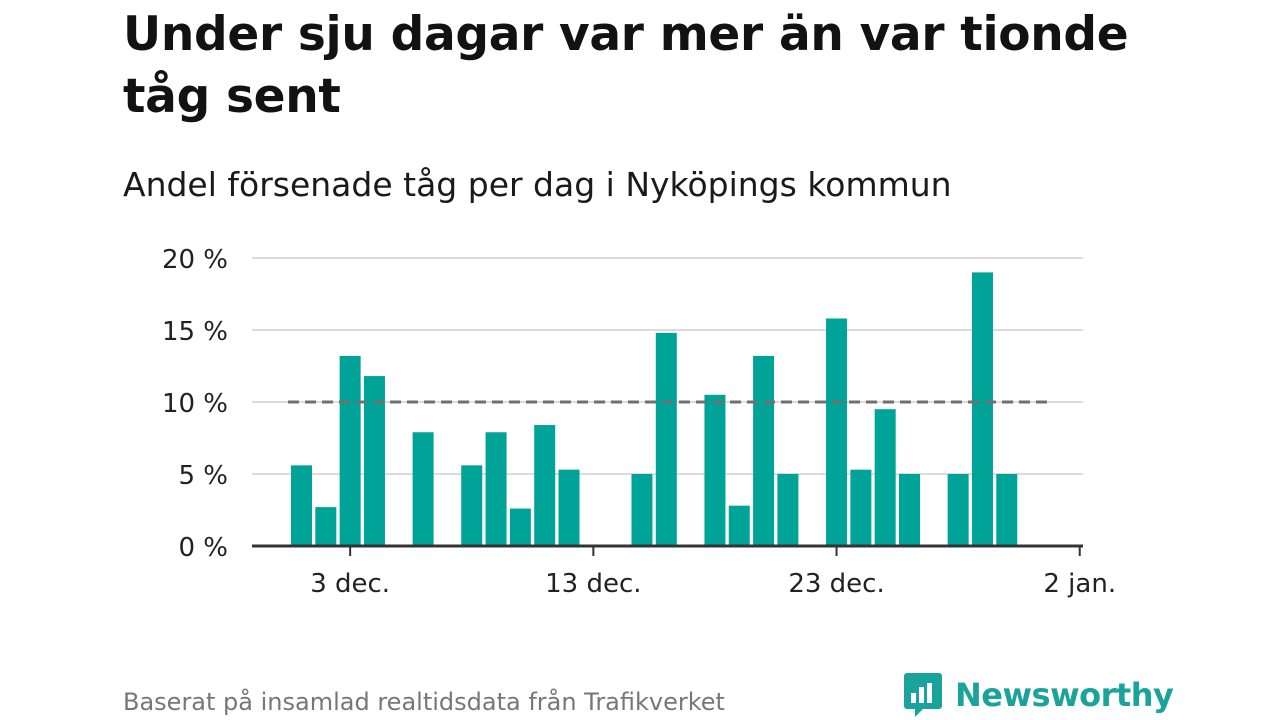 The width and height of the screenshot is (1280, 720). I want to click on x-axis, so click(667, 550).